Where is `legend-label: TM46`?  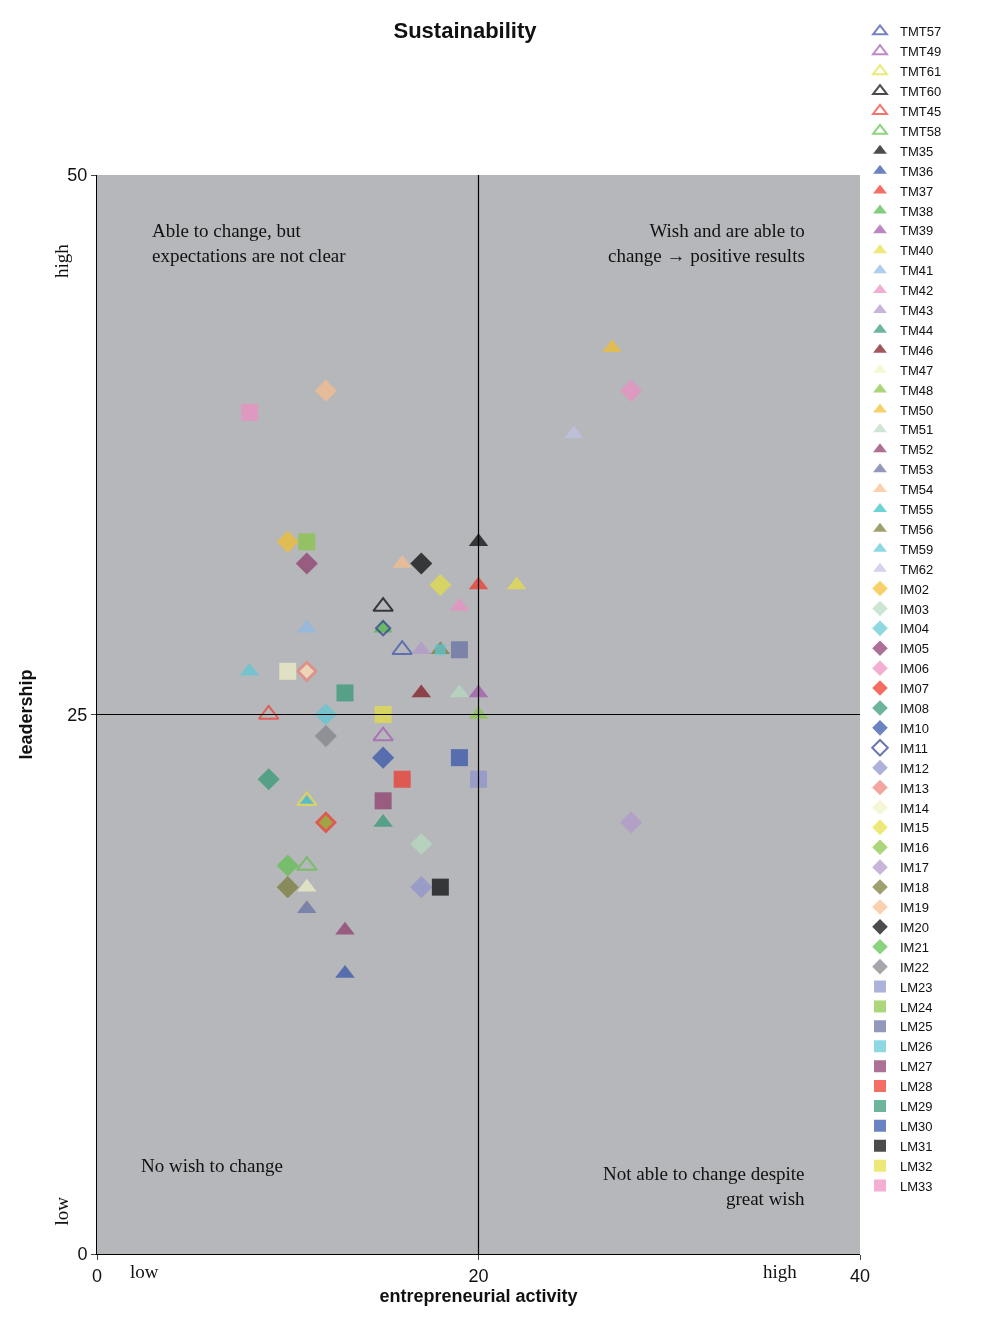
legend-label: TM46 is located at coordinates (917, 350).